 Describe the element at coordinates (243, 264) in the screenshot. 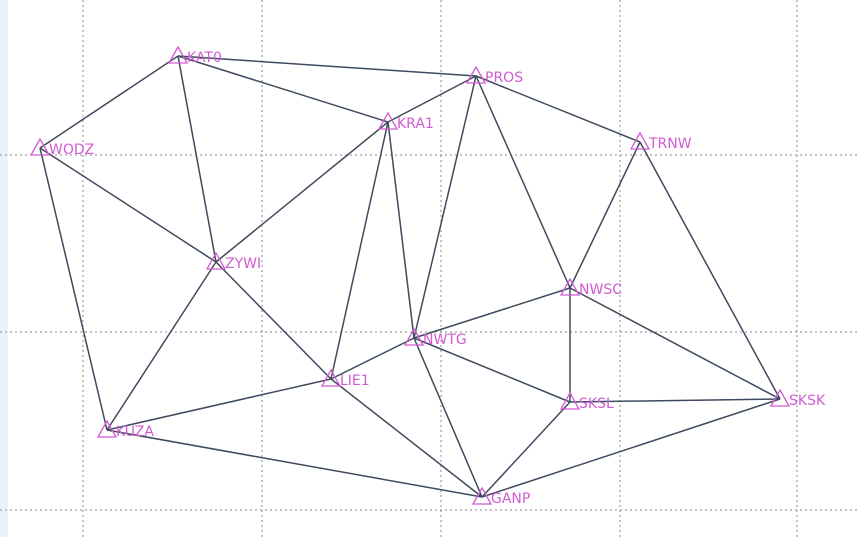

I see `station-label: ZYWI` at that location.